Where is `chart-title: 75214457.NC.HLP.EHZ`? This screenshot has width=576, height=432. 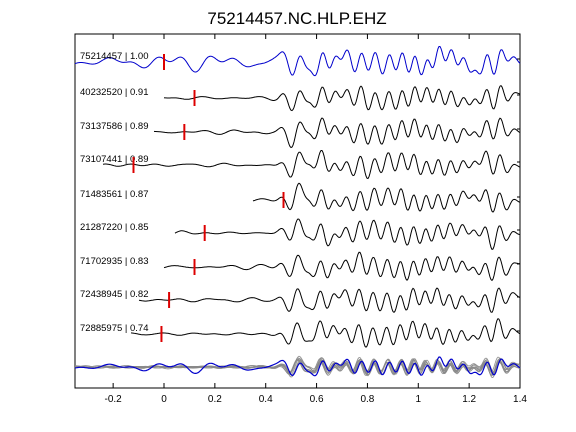
chart-title: 75214457.NC.HLP.EHZ is located at coordinates (296, 18).